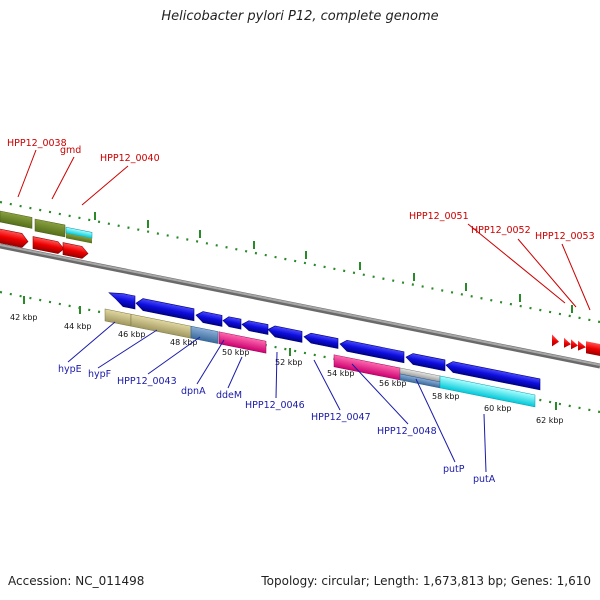  What do you see at coordinates (446, 396) in the screenshot?
I see `tick-label-58: 58 kbp` at bounding box center [446, 396].